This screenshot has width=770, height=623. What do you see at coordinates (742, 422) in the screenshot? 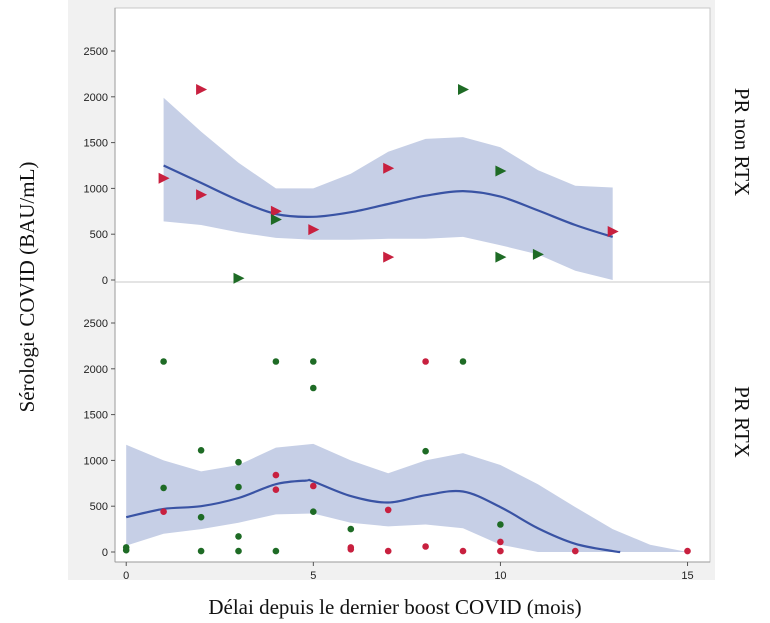
I see `panel-title-pr-rtx: PR RTX` at bounding box center [742, 422].